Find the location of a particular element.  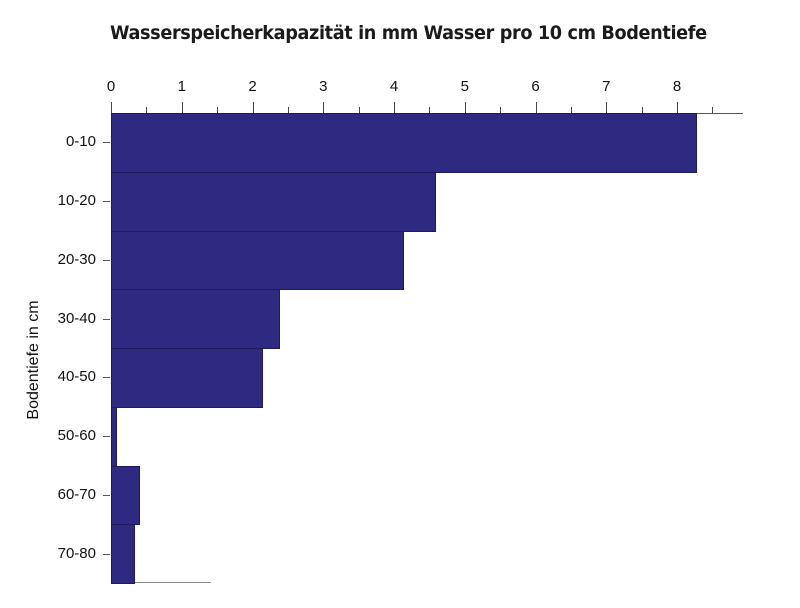

x-tick-label: 8 is located at coordinates (677, 86).